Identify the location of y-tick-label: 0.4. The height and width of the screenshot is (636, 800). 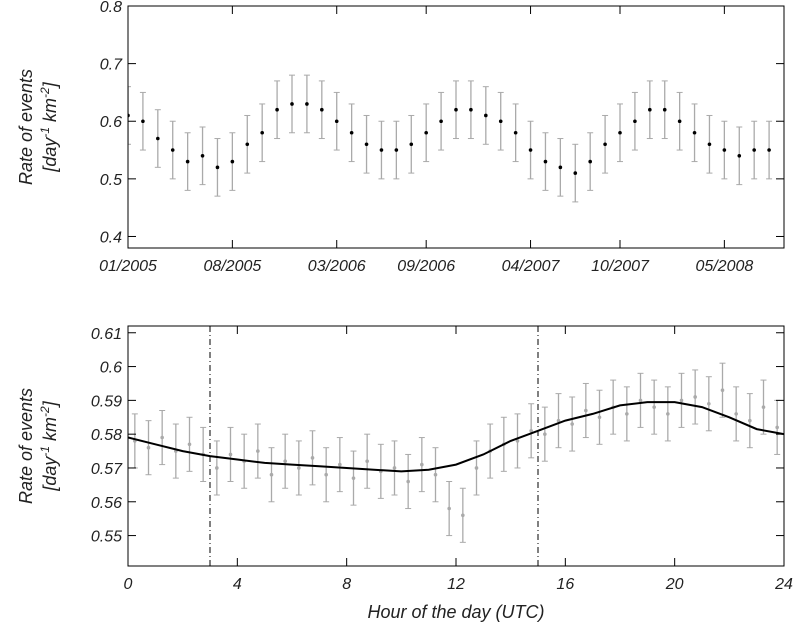
(111, 237).